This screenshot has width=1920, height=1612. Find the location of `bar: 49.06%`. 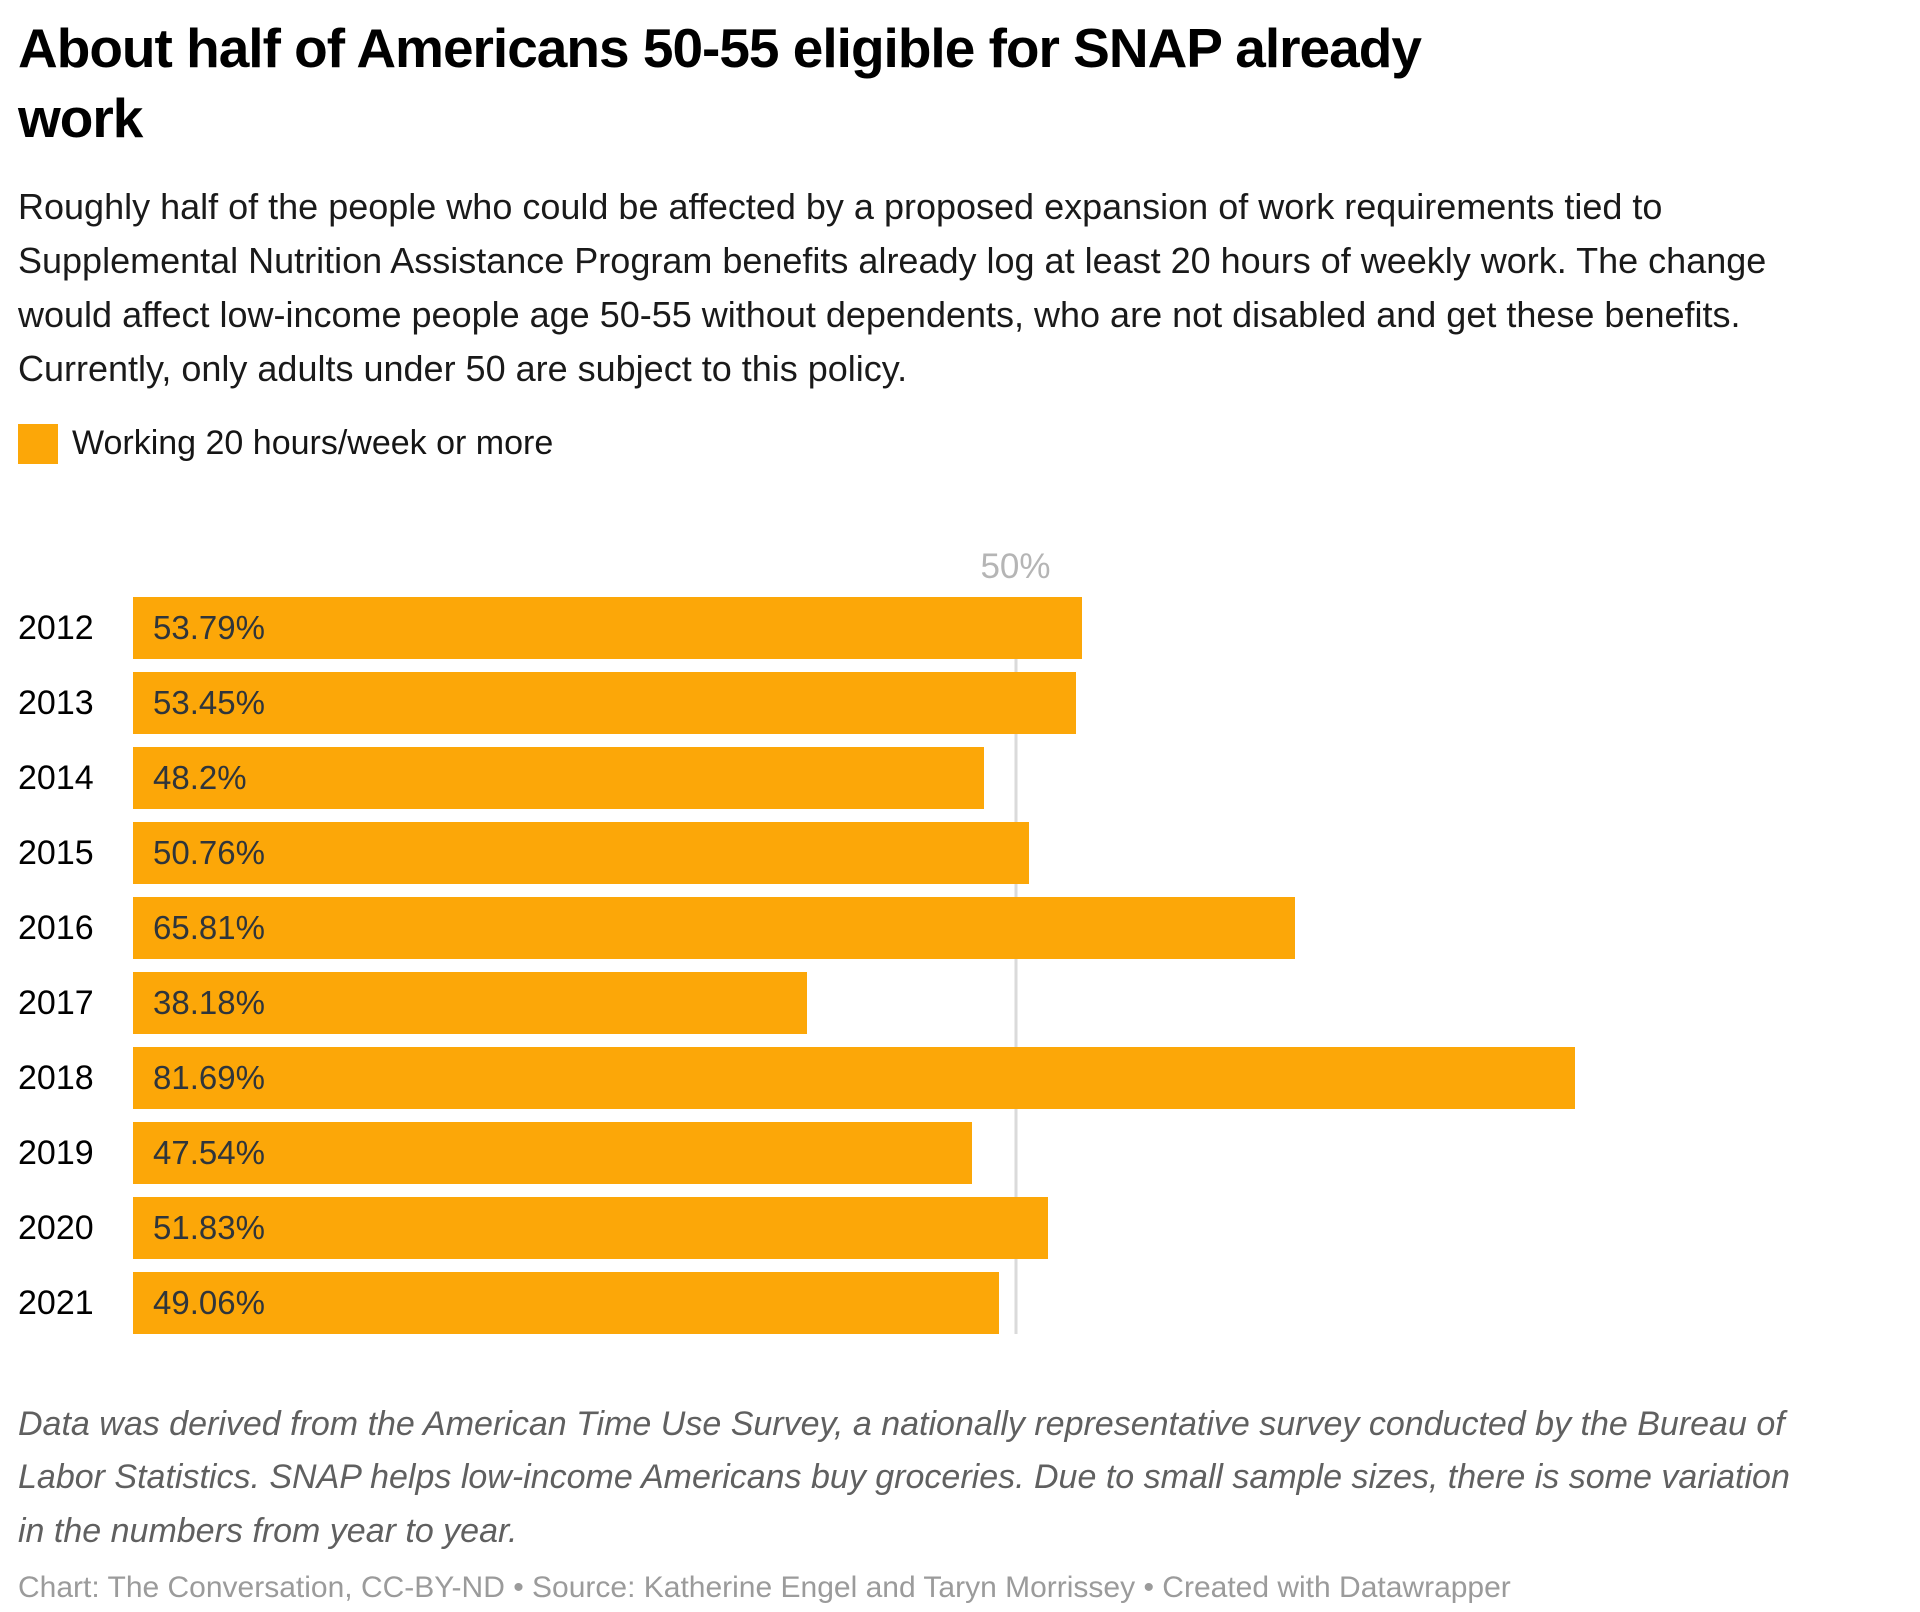

bar: 49.06% is located at coordinates (566, 1302).